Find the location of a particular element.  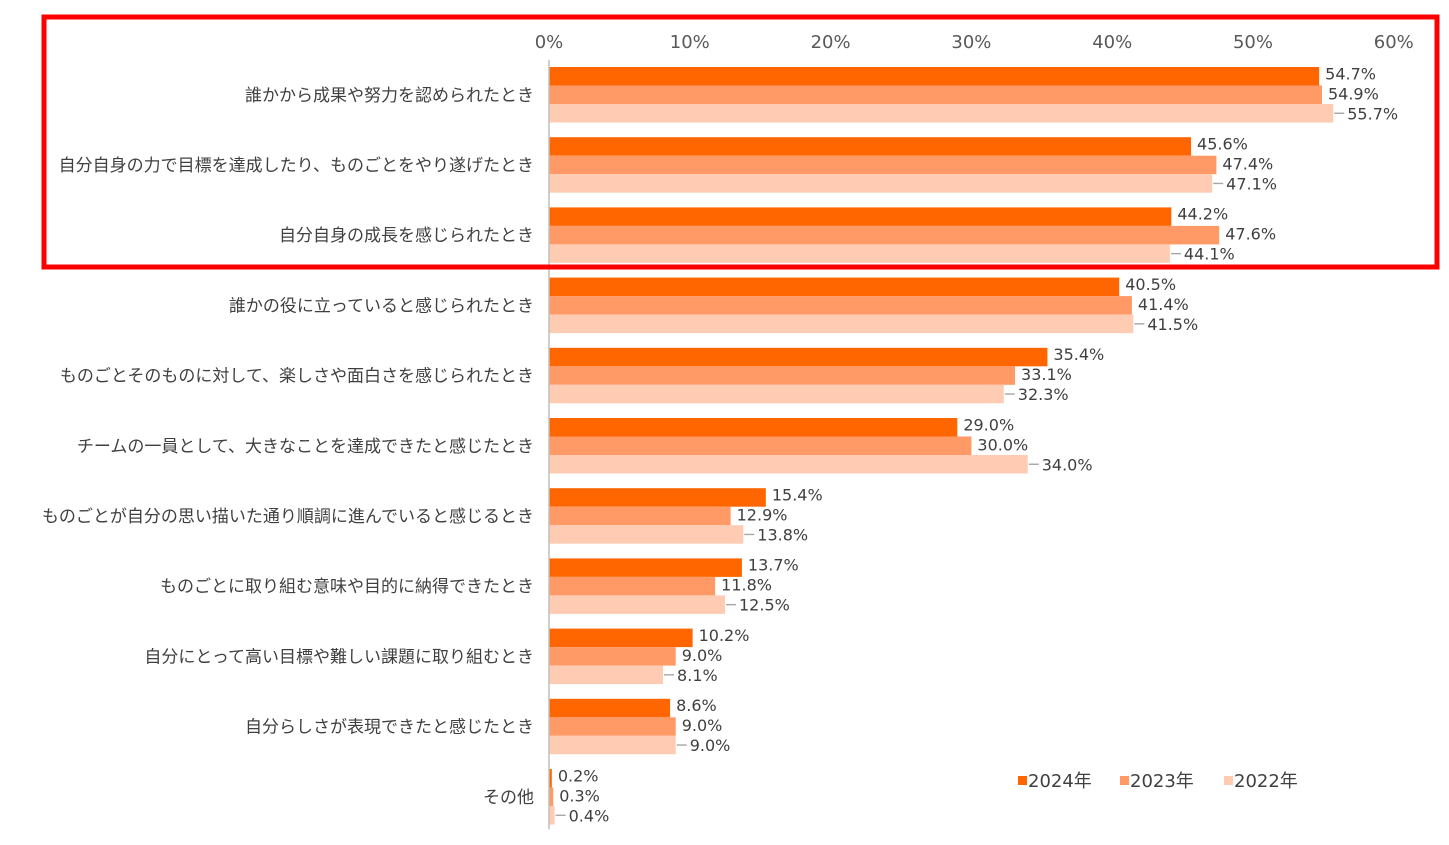

data-label: 0.4% is located at coordinates (589, 815).